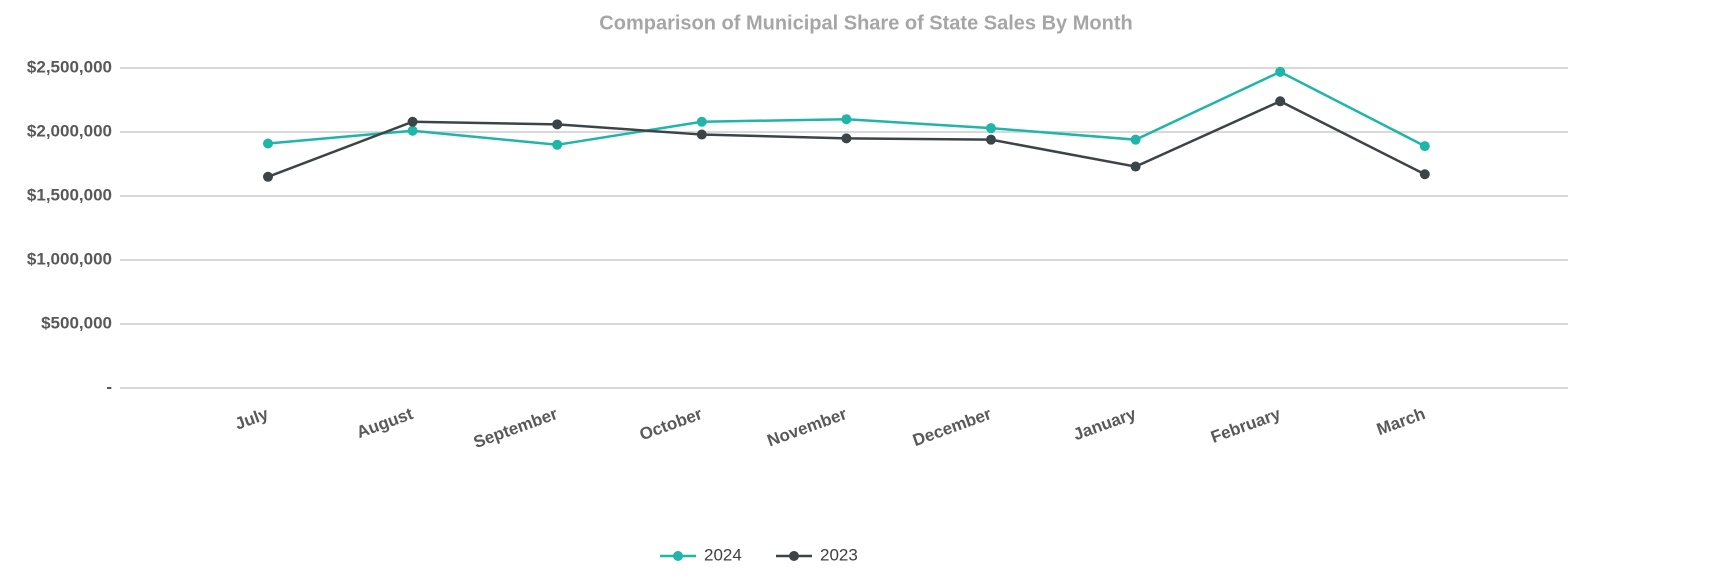 The height and width of the screenshot is (587, 1733). I want to click on y-tick-label: $1,000,000, so click(69, 258).